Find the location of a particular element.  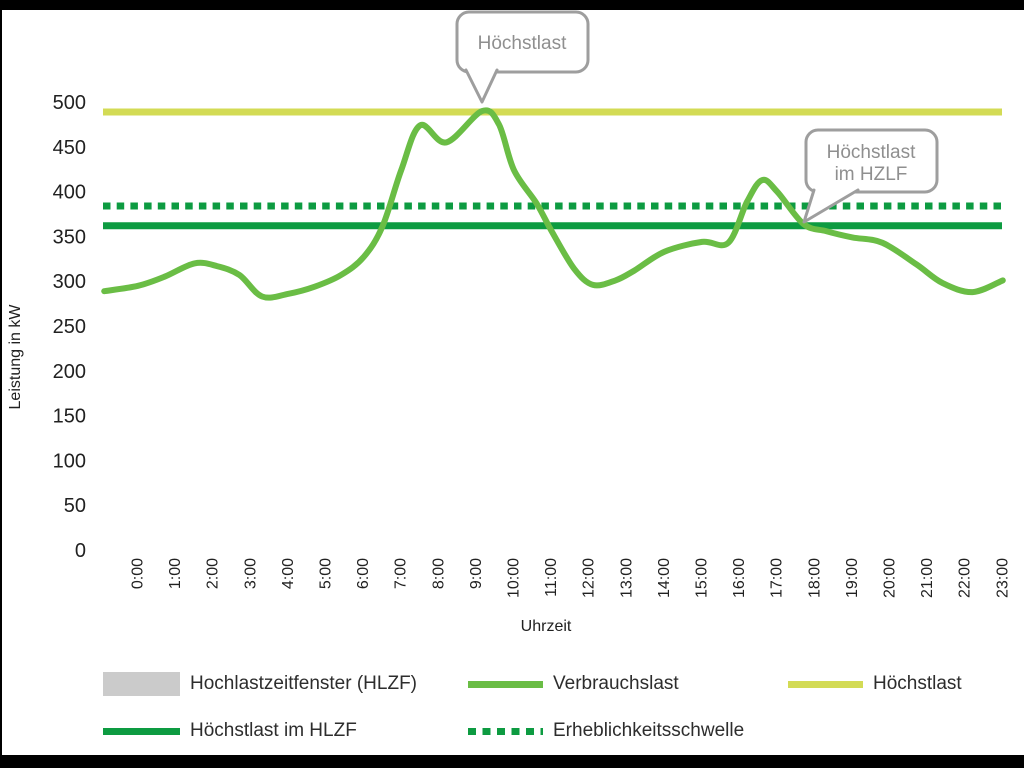

legend-swatch-hoechstlast-im-hlzf is located at coordinates (141, 731).